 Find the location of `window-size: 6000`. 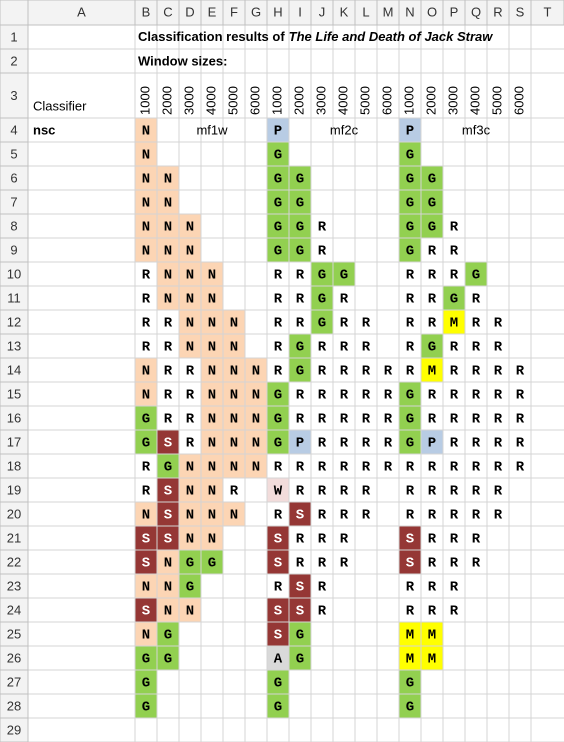

window-size: 6000 is located at coordinates (254, 100).